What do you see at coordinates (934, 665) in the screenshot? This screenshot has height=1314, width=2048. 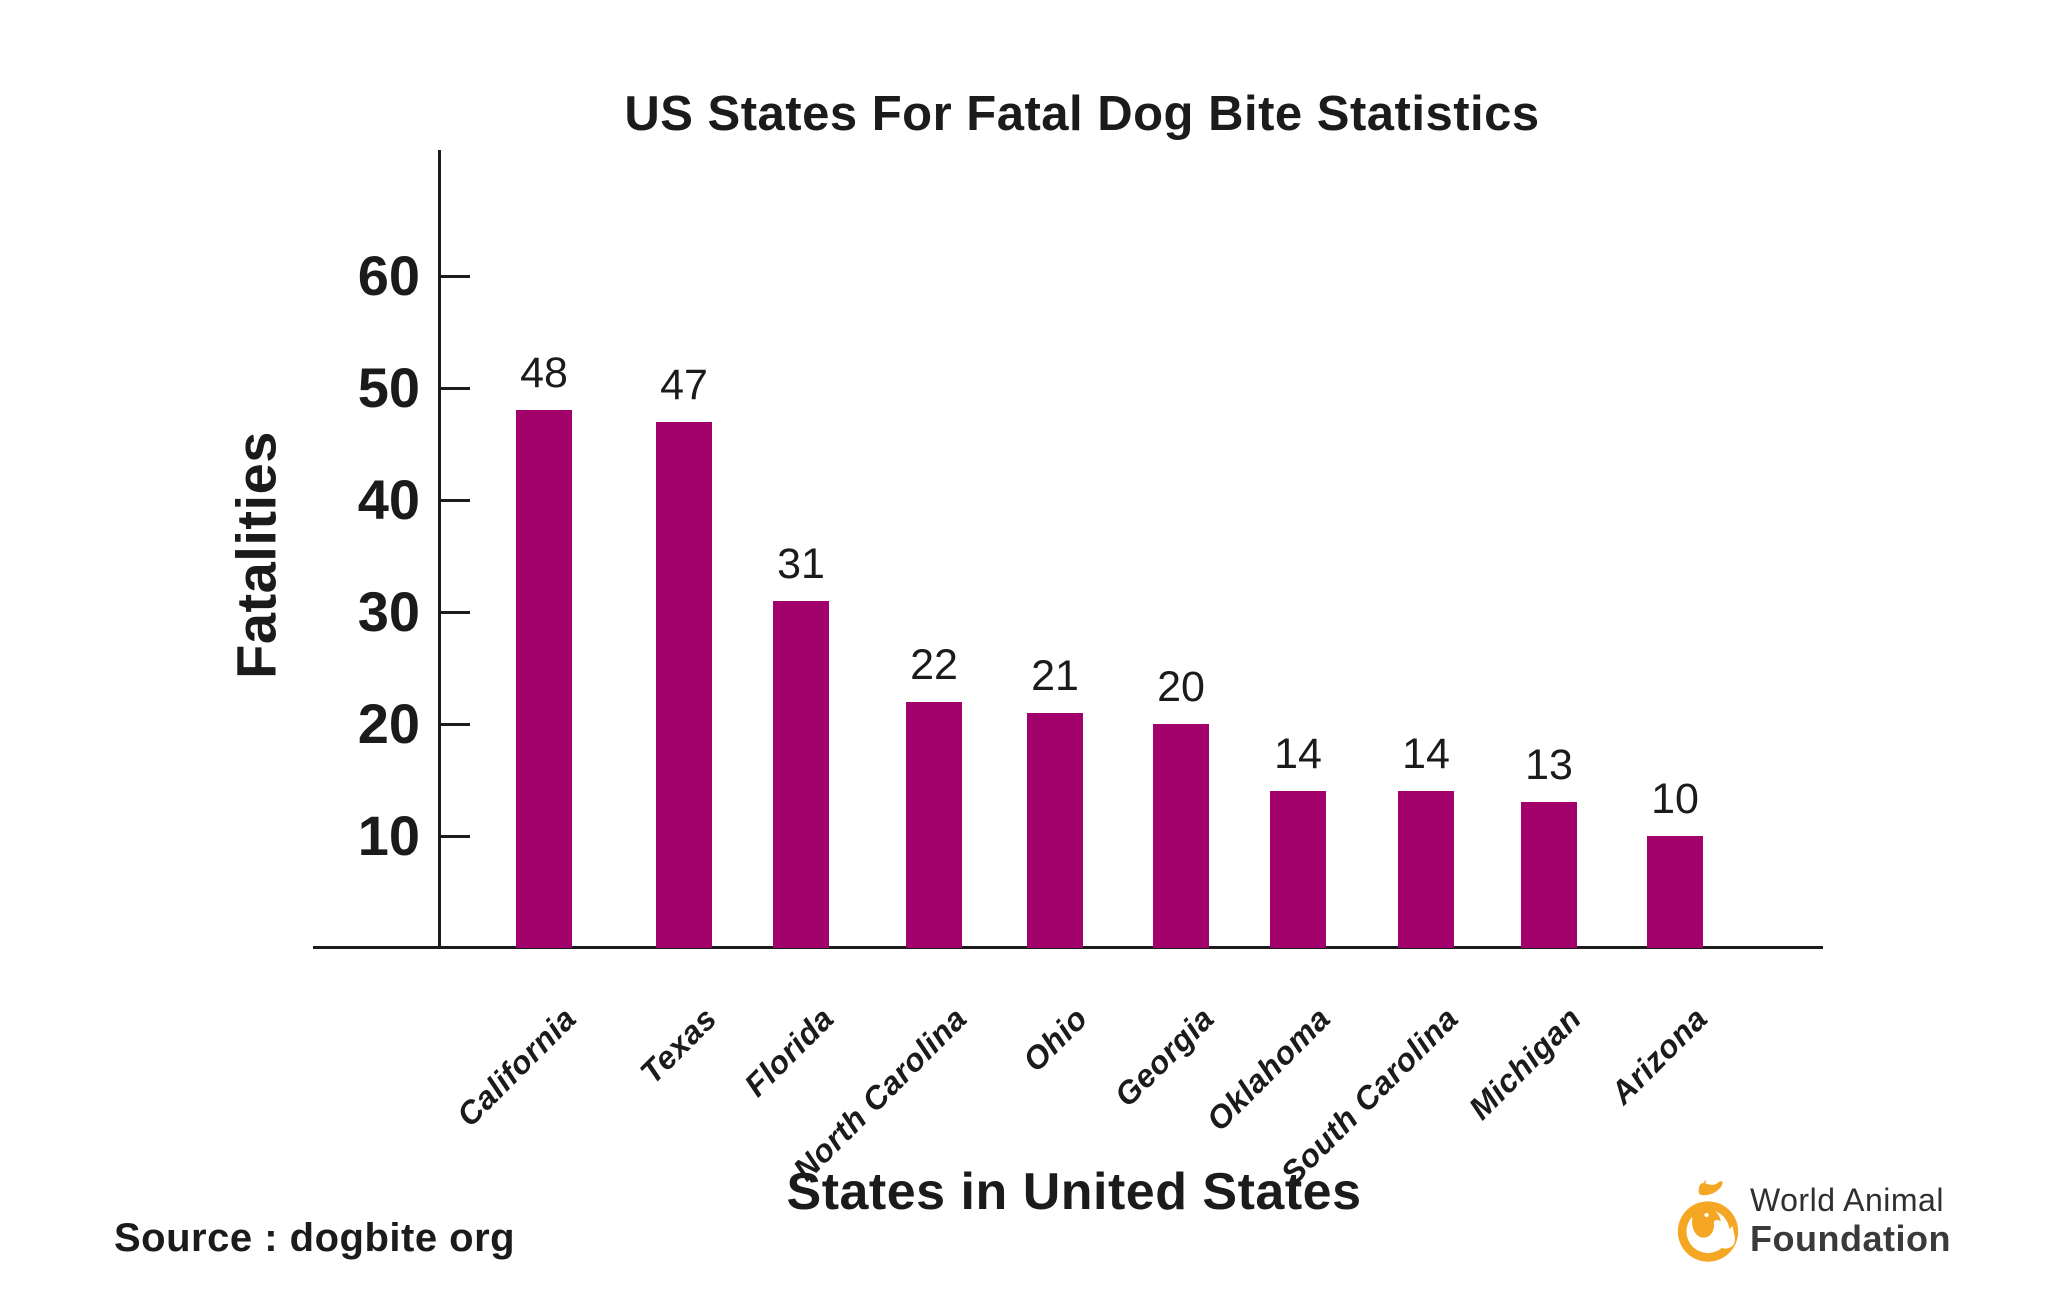 I see `bar-value-label: 22` at bounding box center [934, 665].